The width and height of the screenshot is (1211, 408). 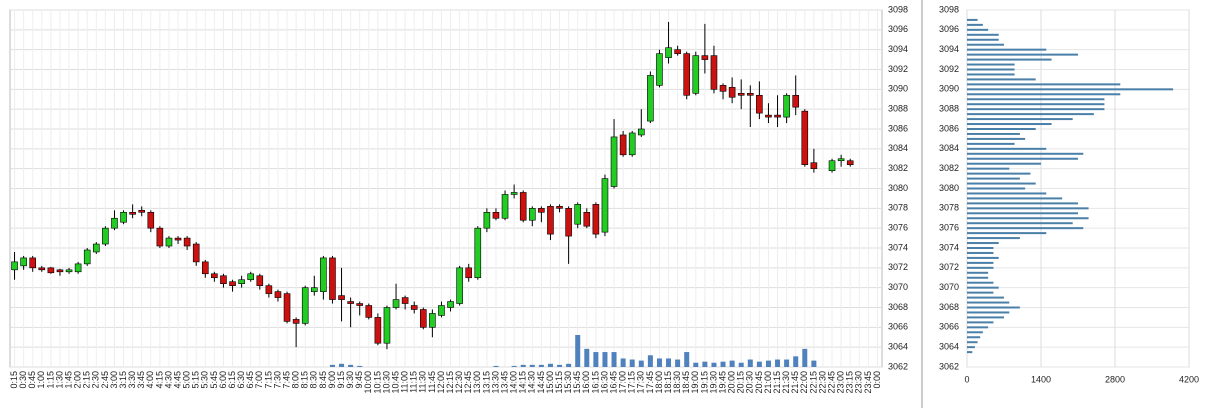 What do you see at coordinates (196, 380) in the screenshot?
I see `x-tick-label: 5:15` at bounding box center [196, 380].